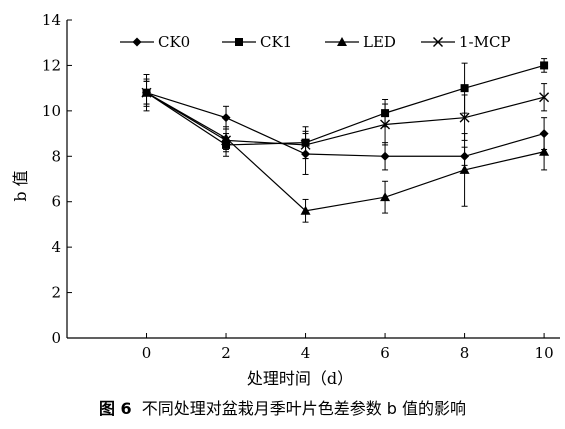 This screenshot has width=565, height=429. What do you see at coordinates (115, 408) in the screenshot?
I see `figure-number: 图 6` at bounding box center [115, 408].